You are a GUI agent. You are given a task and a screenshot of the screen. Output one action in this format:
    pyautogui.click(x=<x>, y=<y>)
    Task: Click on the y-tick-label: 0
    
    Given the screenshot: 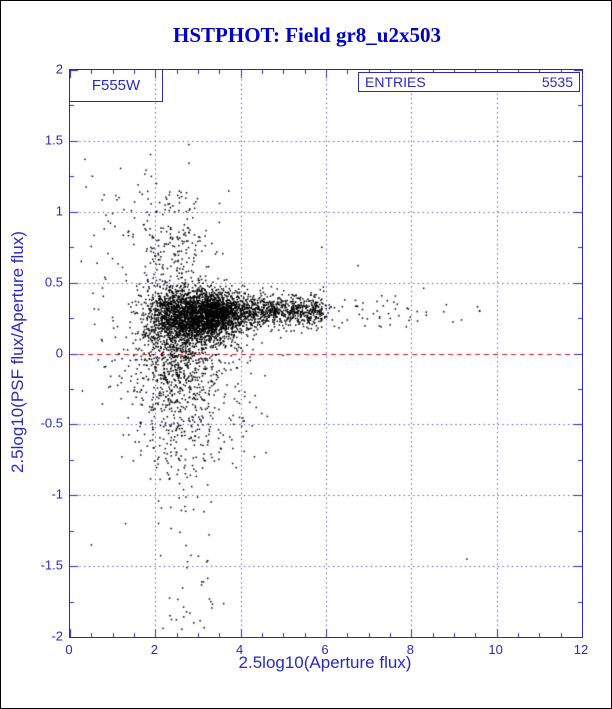 What is the action you would take?
    pyautogui.click(x=59, y=352)
    